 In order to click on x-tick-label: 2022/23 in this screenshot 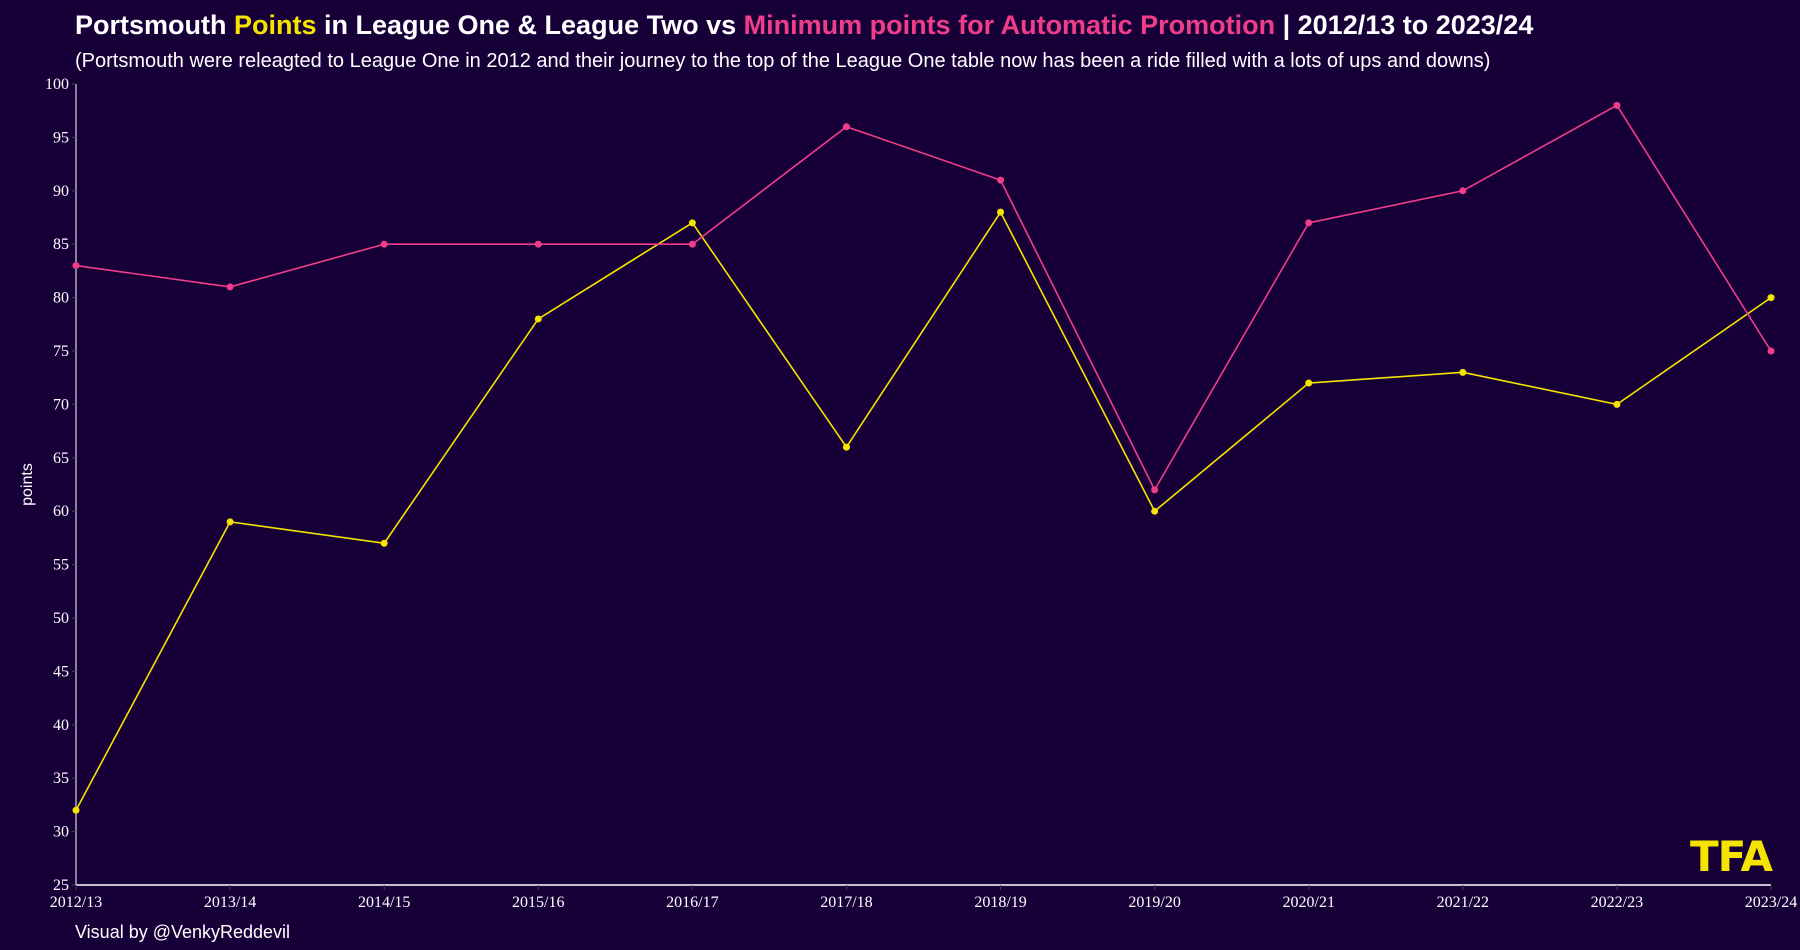, I will do `click(1617, 902)`.